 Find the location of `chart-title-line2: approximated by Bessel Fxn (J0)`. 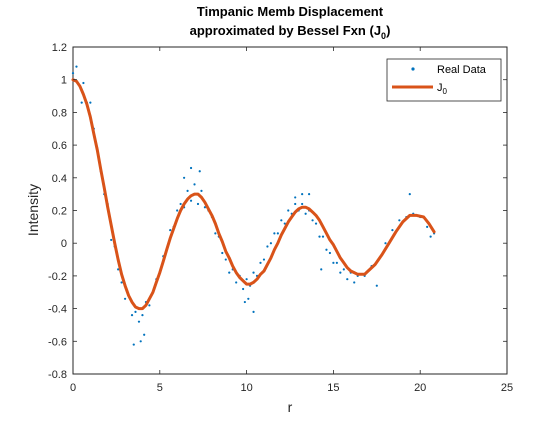

chart-title-line2: approximated by Bessel Fxn (J0) is located at coordinates (290, 32).